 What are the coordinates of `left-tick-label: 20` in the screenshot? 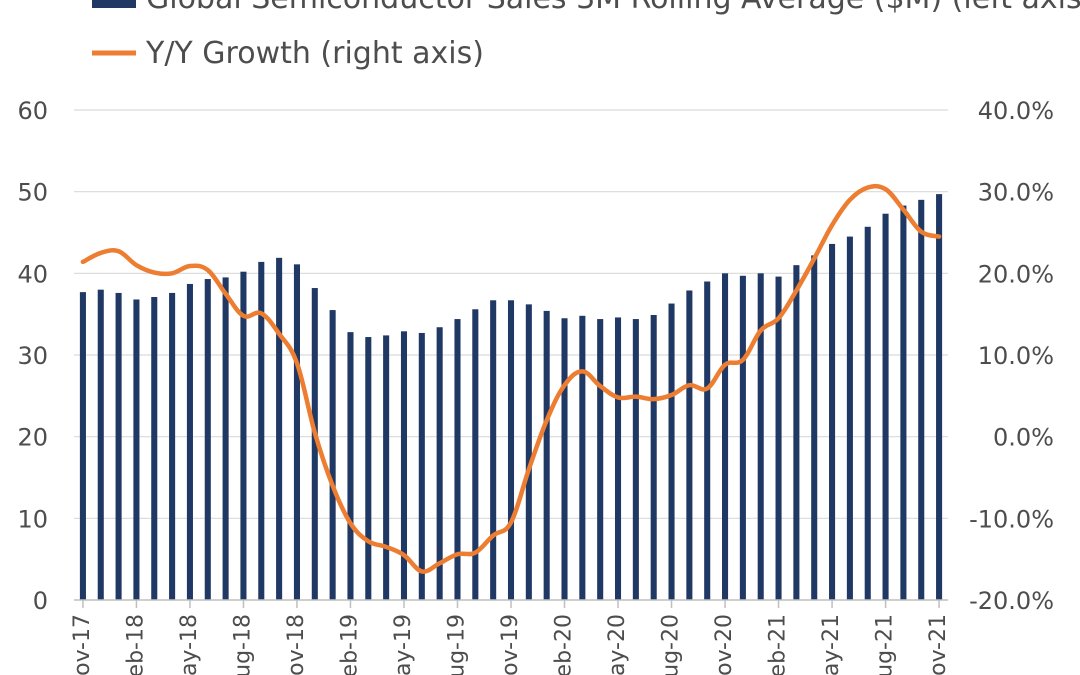 It's located at (32, 438).